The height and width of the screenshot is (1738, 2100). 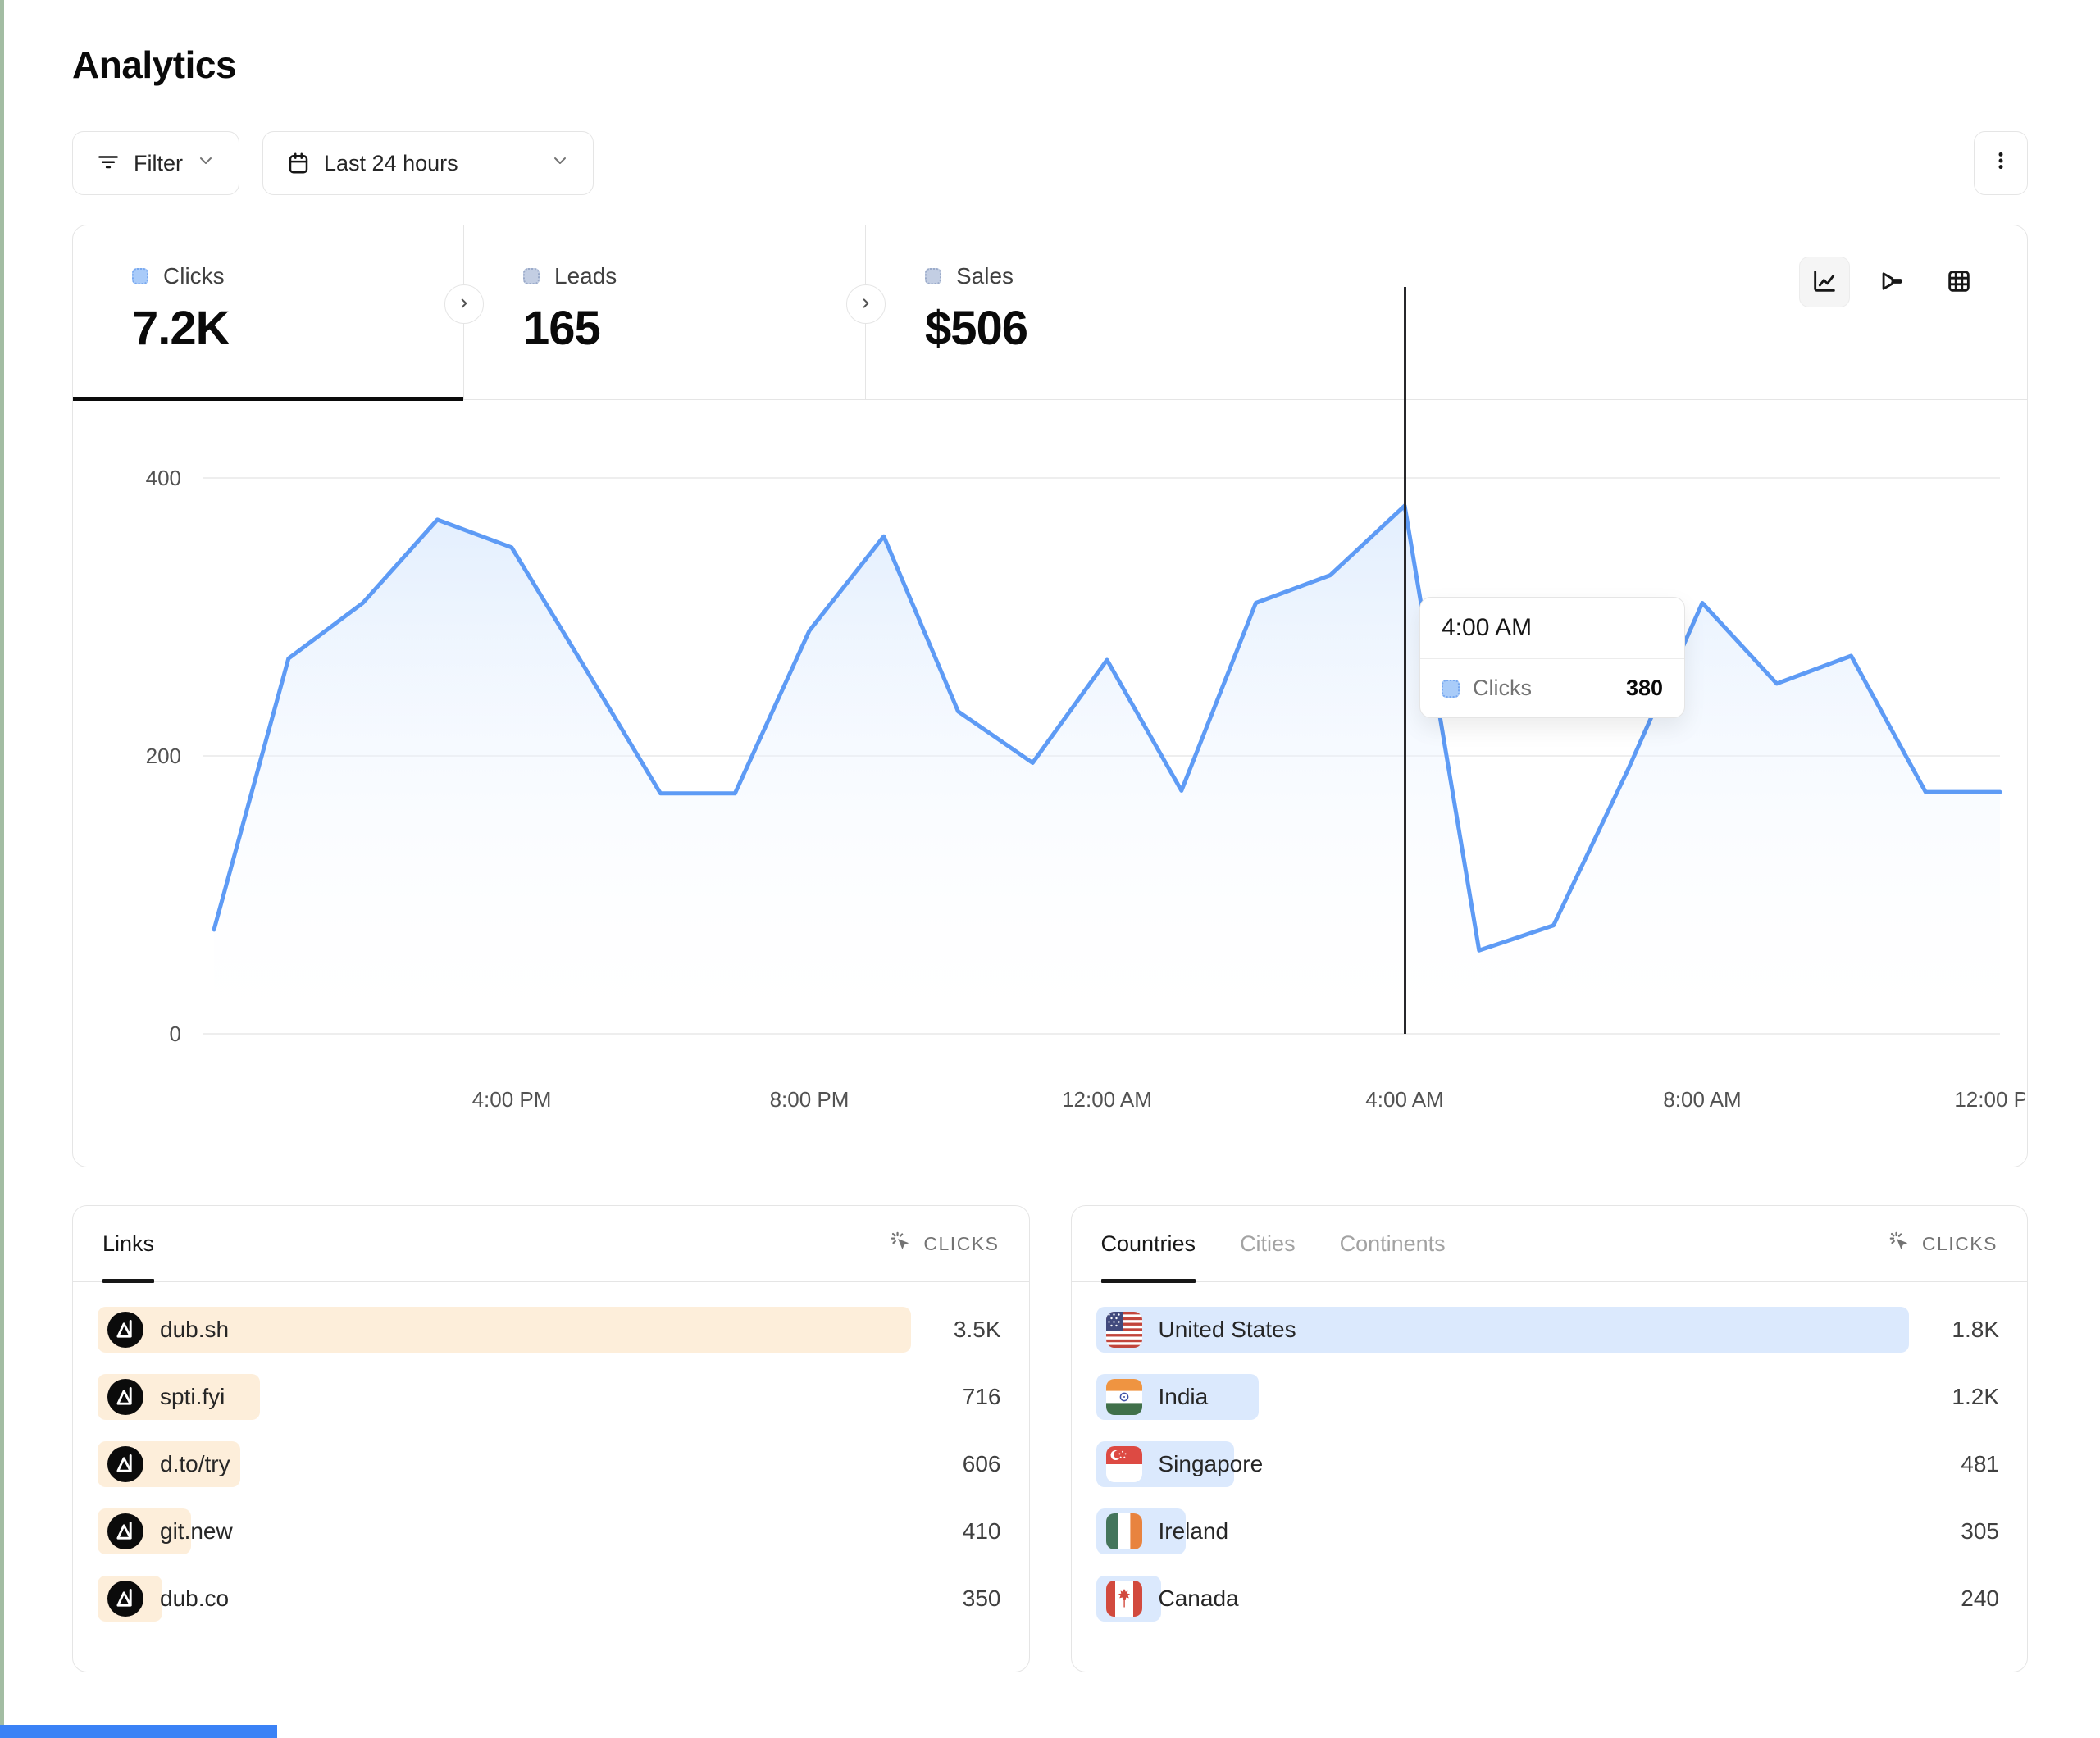 What do you see at coordinates (1446, 312) in the screenshot?
I see `metric-tab-sales: Sales $506` at bounding box center [1446, 312].